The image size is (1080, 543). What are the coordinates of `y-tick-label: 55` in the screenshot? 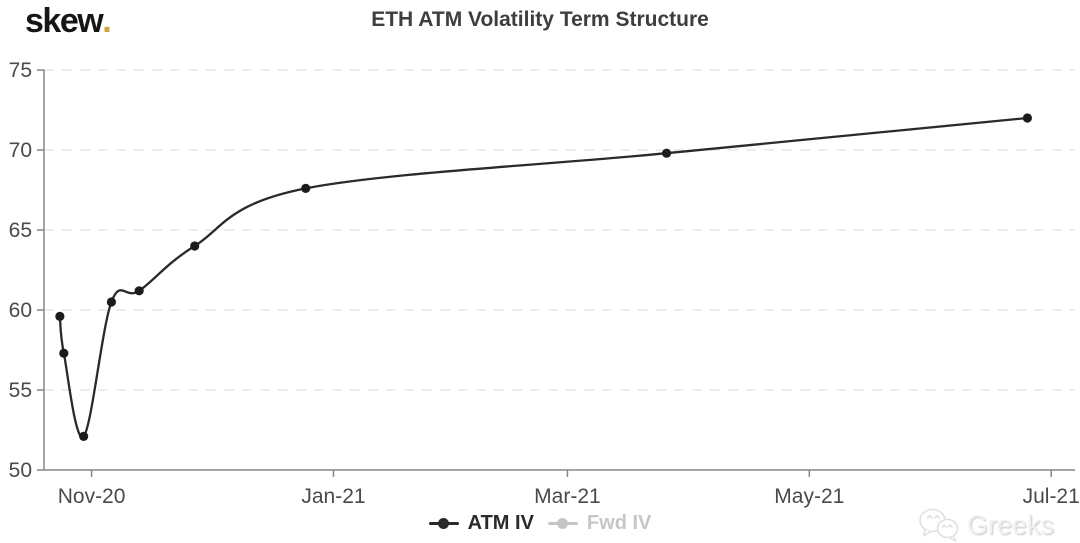 It's located at (20, 390).